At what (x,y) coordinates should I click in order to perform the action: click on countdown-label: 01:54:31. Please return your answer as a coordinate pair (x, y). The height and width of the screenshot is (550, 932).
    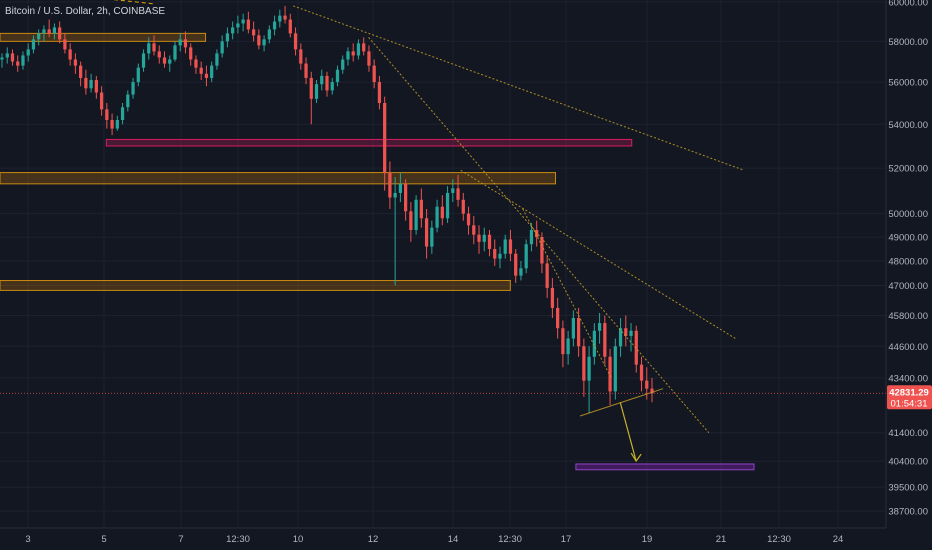
    Looking at the image, I should click on (909, 403).